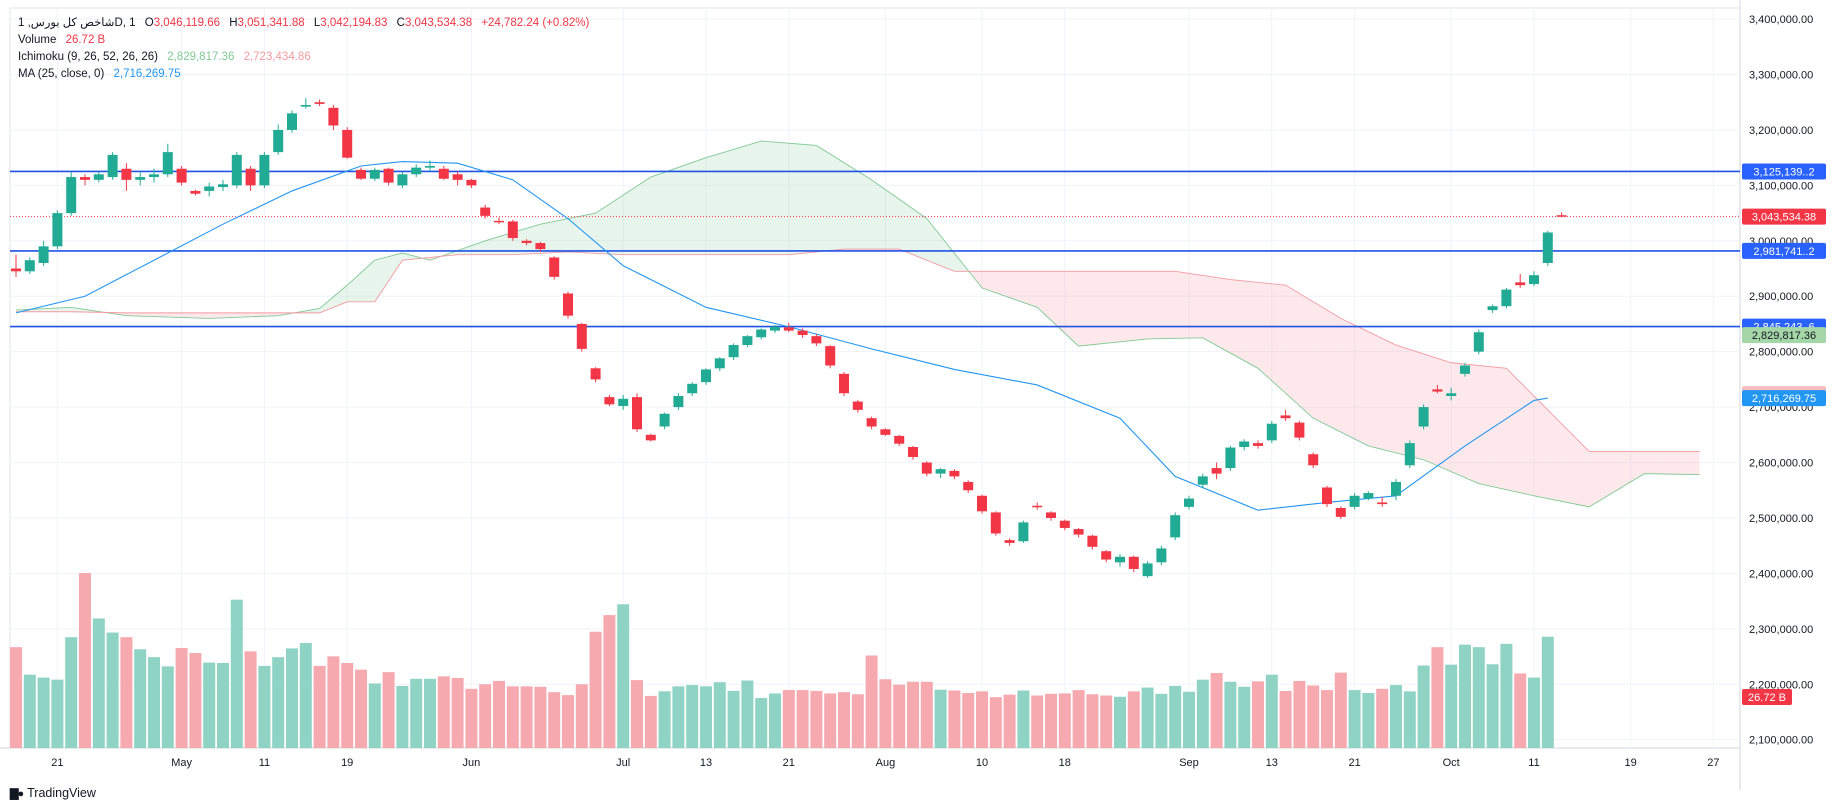  Describe the element at coordinates (303, 74) in the screenshot. I see `ma-legend-row: MA (25, close, 0) 2,716,269.75` at that location.